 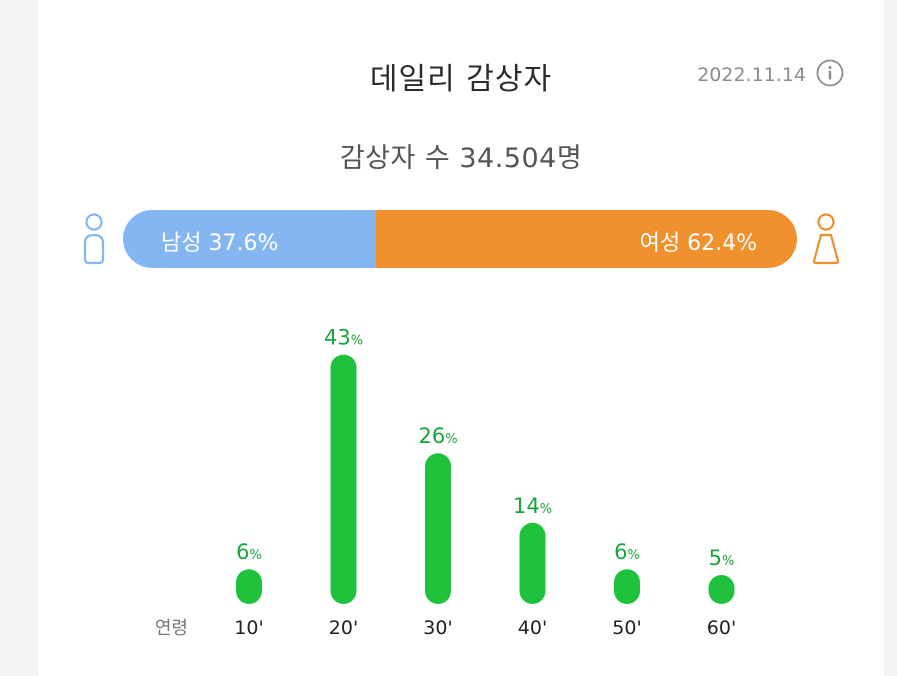 I want to click on male-person-icon, so click(x=94, y=239).